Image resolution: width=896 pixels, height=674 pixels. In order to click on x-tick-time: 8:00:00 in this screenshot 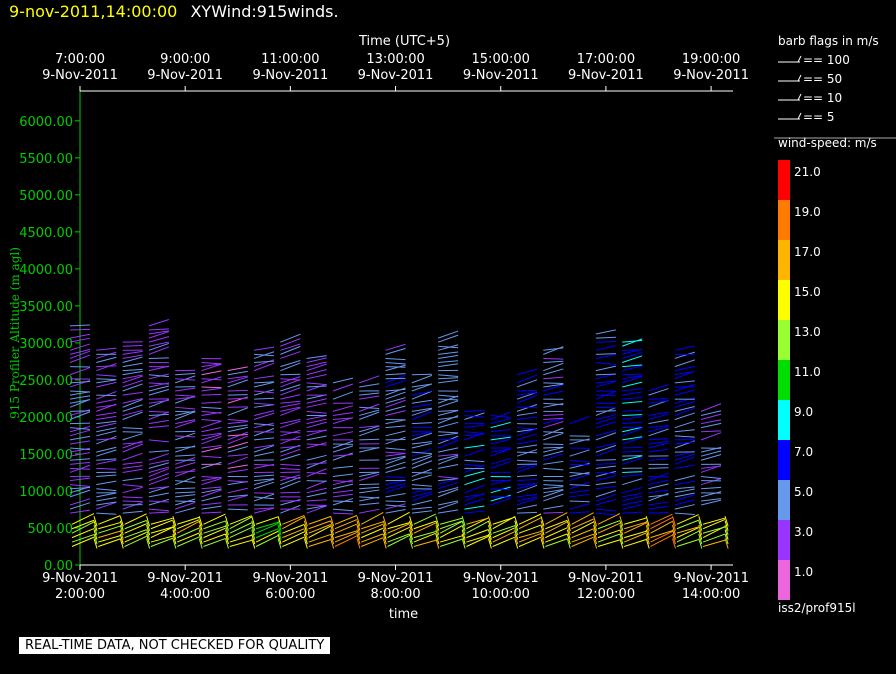, I will do `click(395, 594)`.